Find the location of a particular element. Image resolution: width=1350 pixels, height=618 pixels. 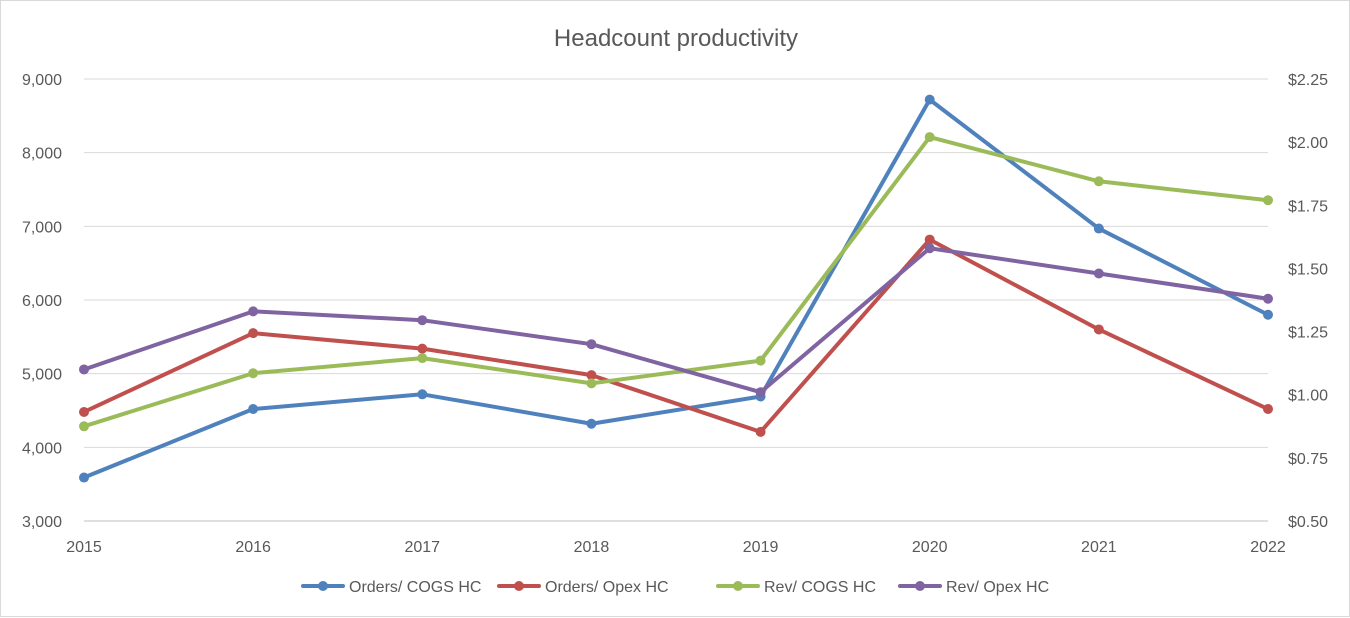

y-left-tick-label: 3,000 is located at coordinates (42, 522).